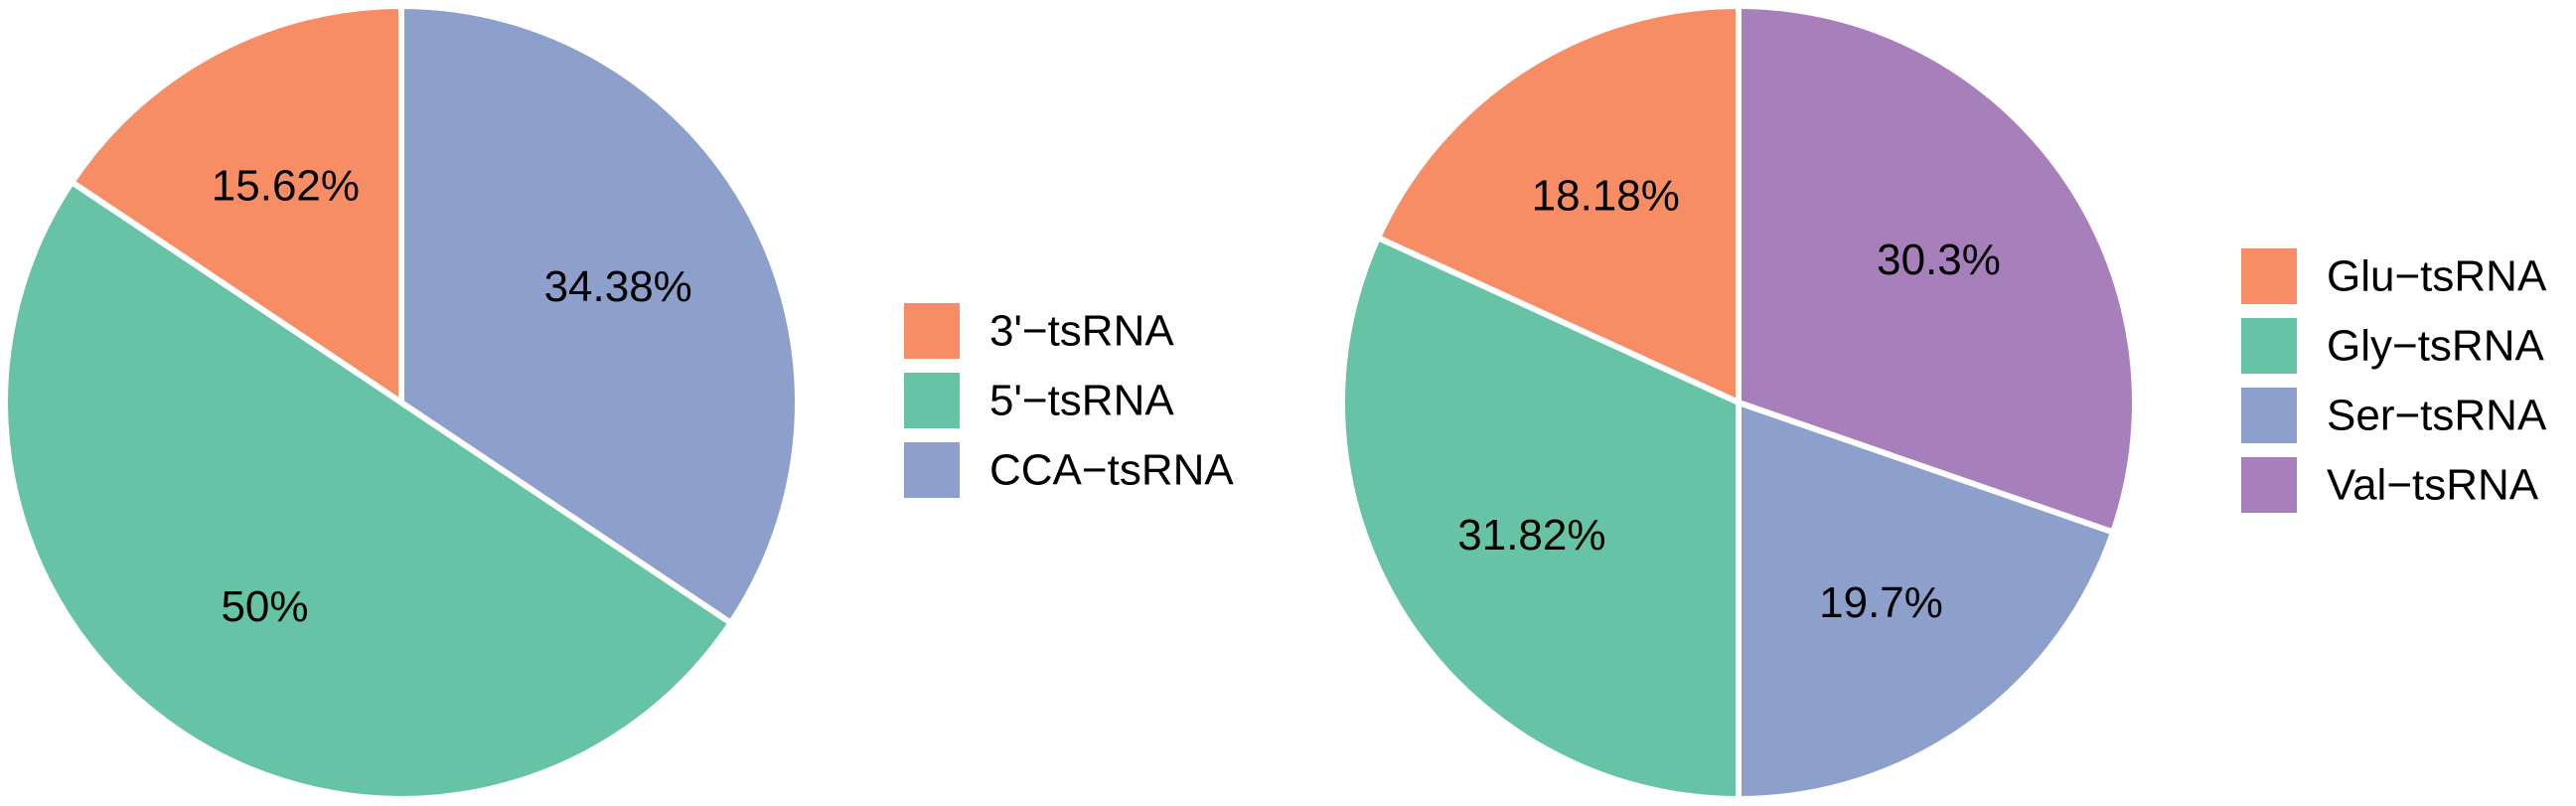 Image resolution: width=2576 pixels, height=806 pixels. I want to click on legend-swatch-glu-tsrna, so click(2269, 276).